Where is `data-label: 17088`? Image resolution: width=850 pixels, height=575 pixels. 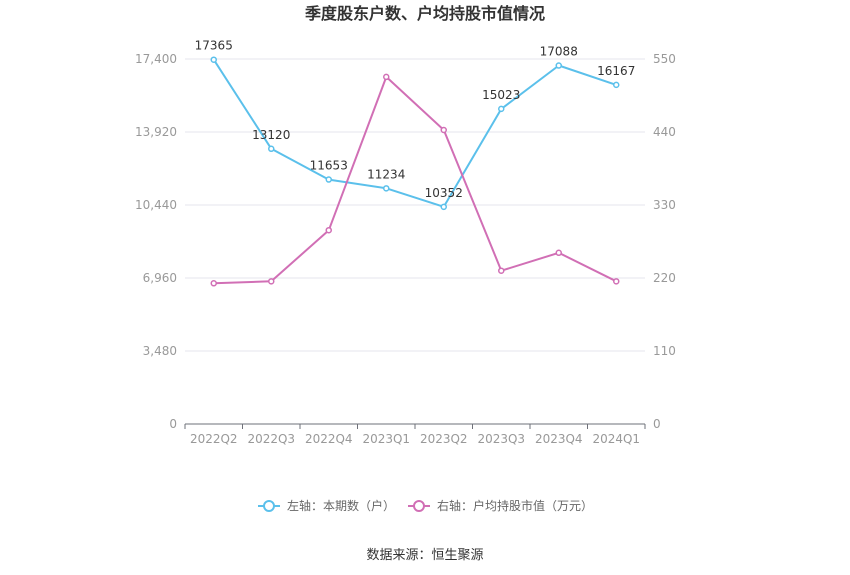
data-label: 17088 is located at coordinates (559, 52).